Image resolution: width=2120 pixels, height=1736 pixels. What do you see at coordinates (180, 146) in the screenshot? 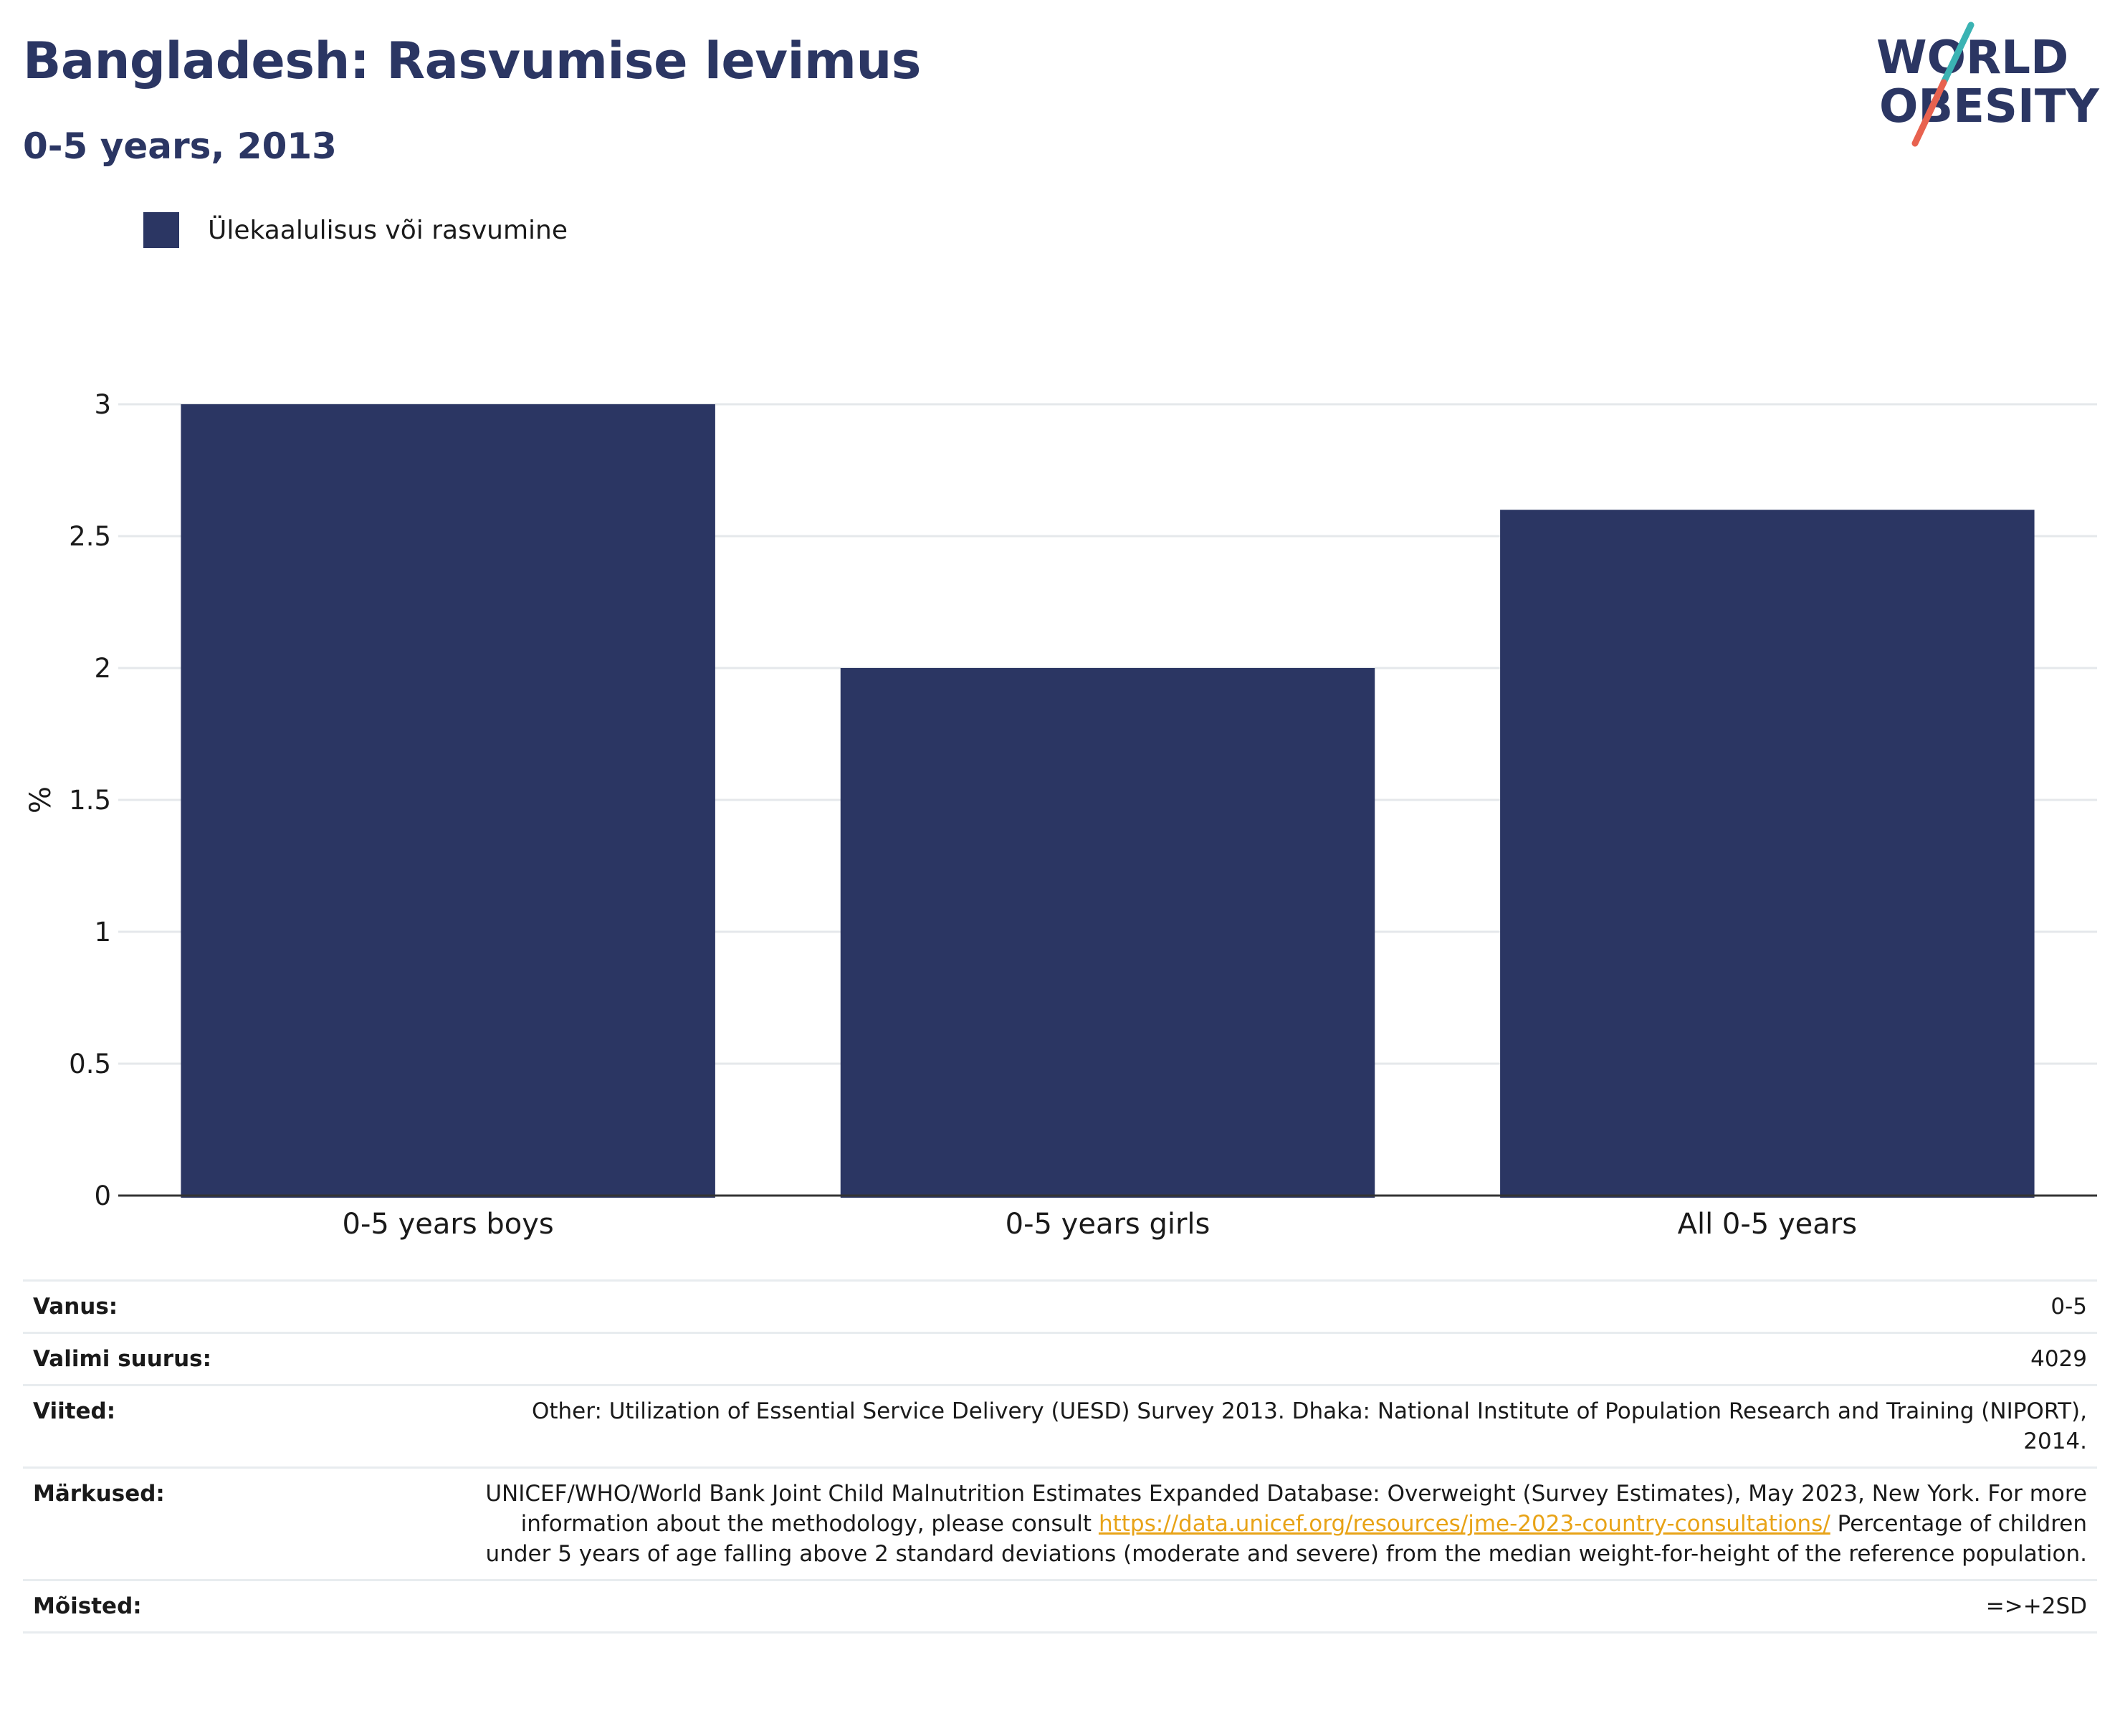
I see `chart-subtitle: 0-5 years, 2013` at bounding box center [180, 146].